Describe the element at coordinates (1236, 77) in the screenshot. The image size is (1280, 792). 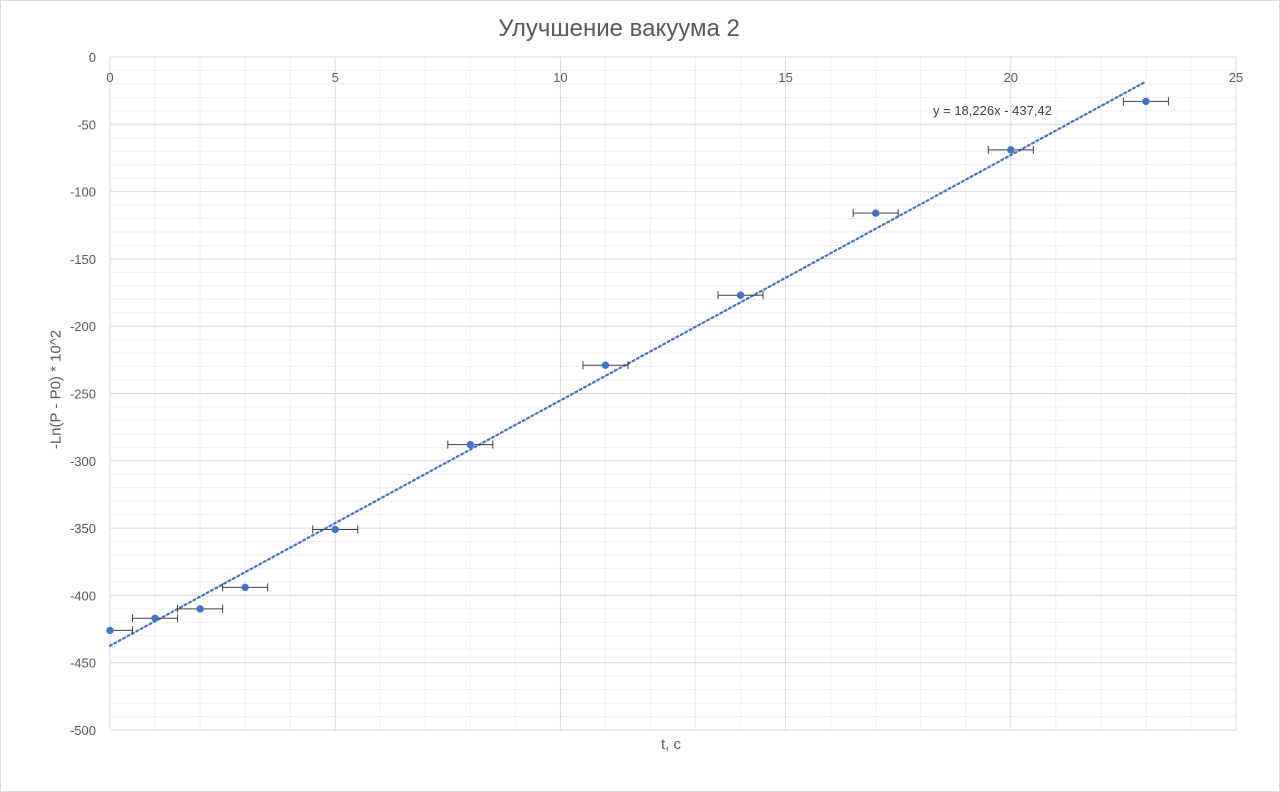
I see `x-tick-label: 25` at that location.